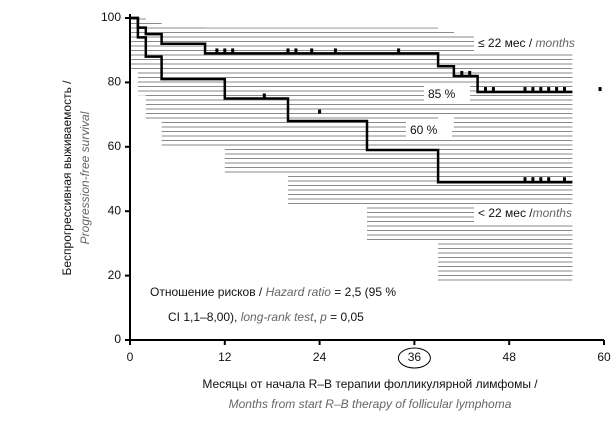 This screenshot has width=616, height=429. What do you see at coordinates (115, 146) in the screenshot?
I see `y-tick-label: 60` at bounding box center [115, 146].